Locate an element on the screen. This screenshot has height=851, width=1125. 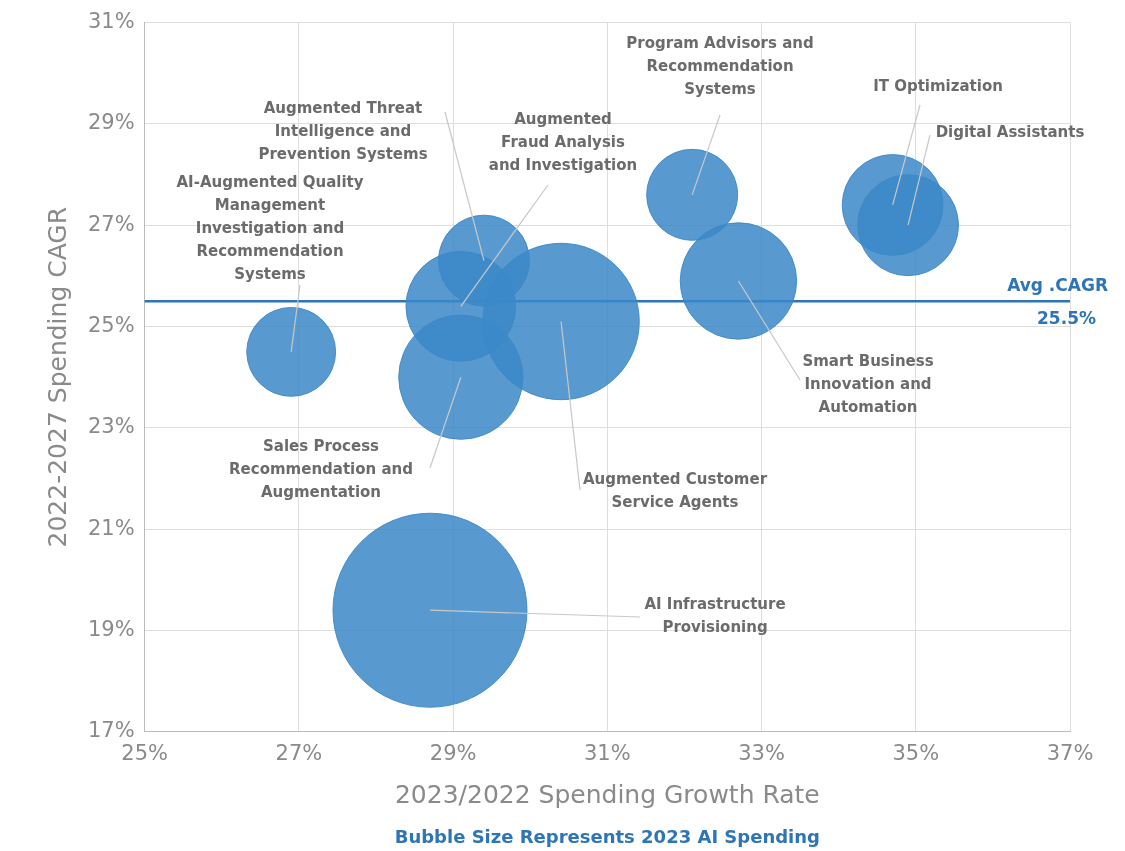
x-tick-label: 29% is located at coordinates (453, 752).